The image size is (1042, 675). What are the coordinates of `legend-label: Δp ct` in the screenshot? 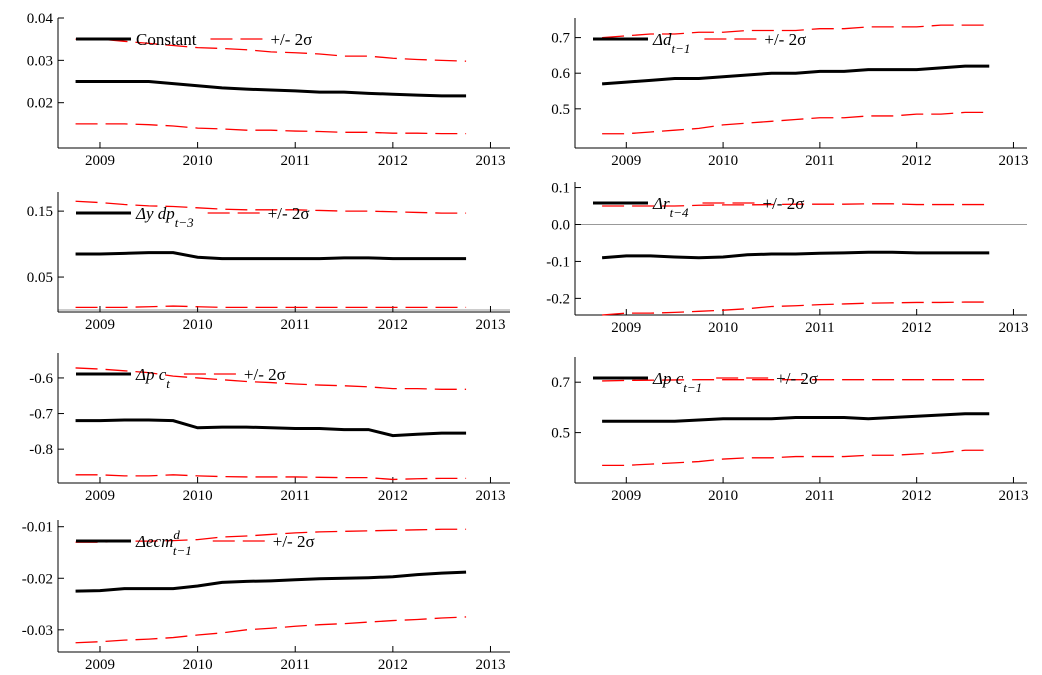 It's located at (152, 378).